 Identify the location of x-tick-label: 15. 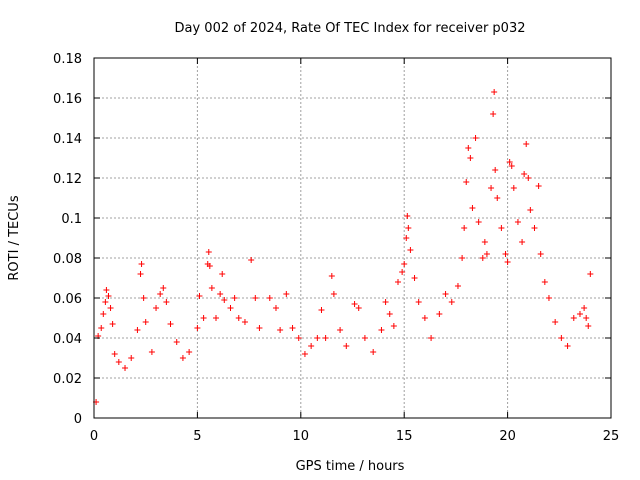
(404, 436).